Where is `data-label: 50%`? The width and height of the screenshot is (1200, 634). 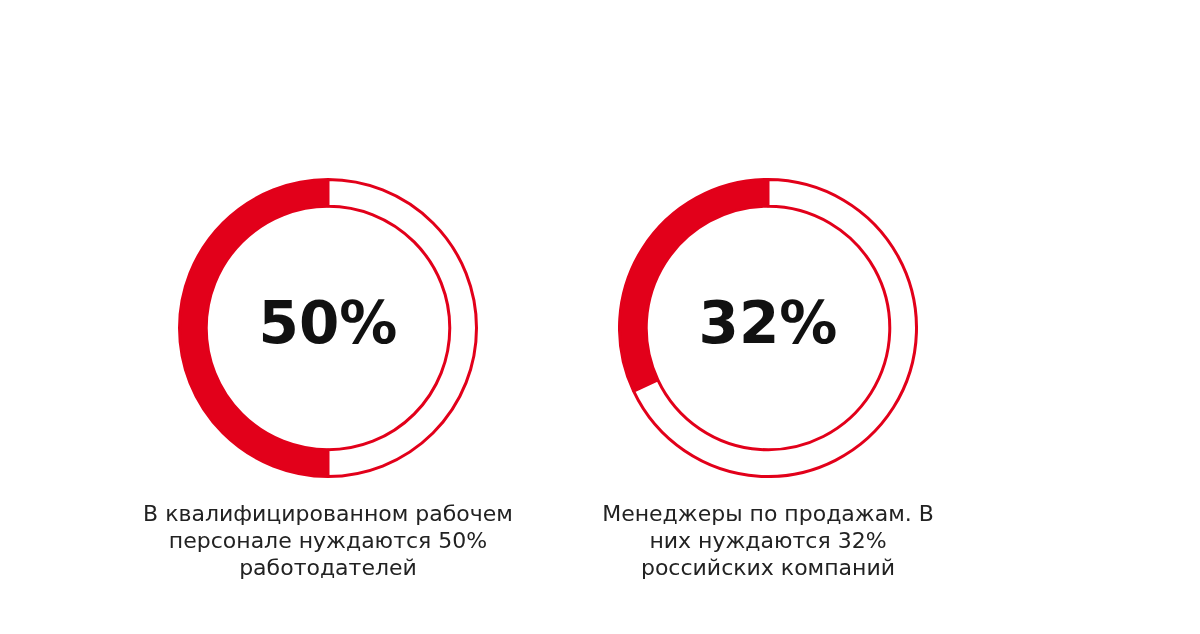
data-label: 50% is located at coordinates (328, 323).